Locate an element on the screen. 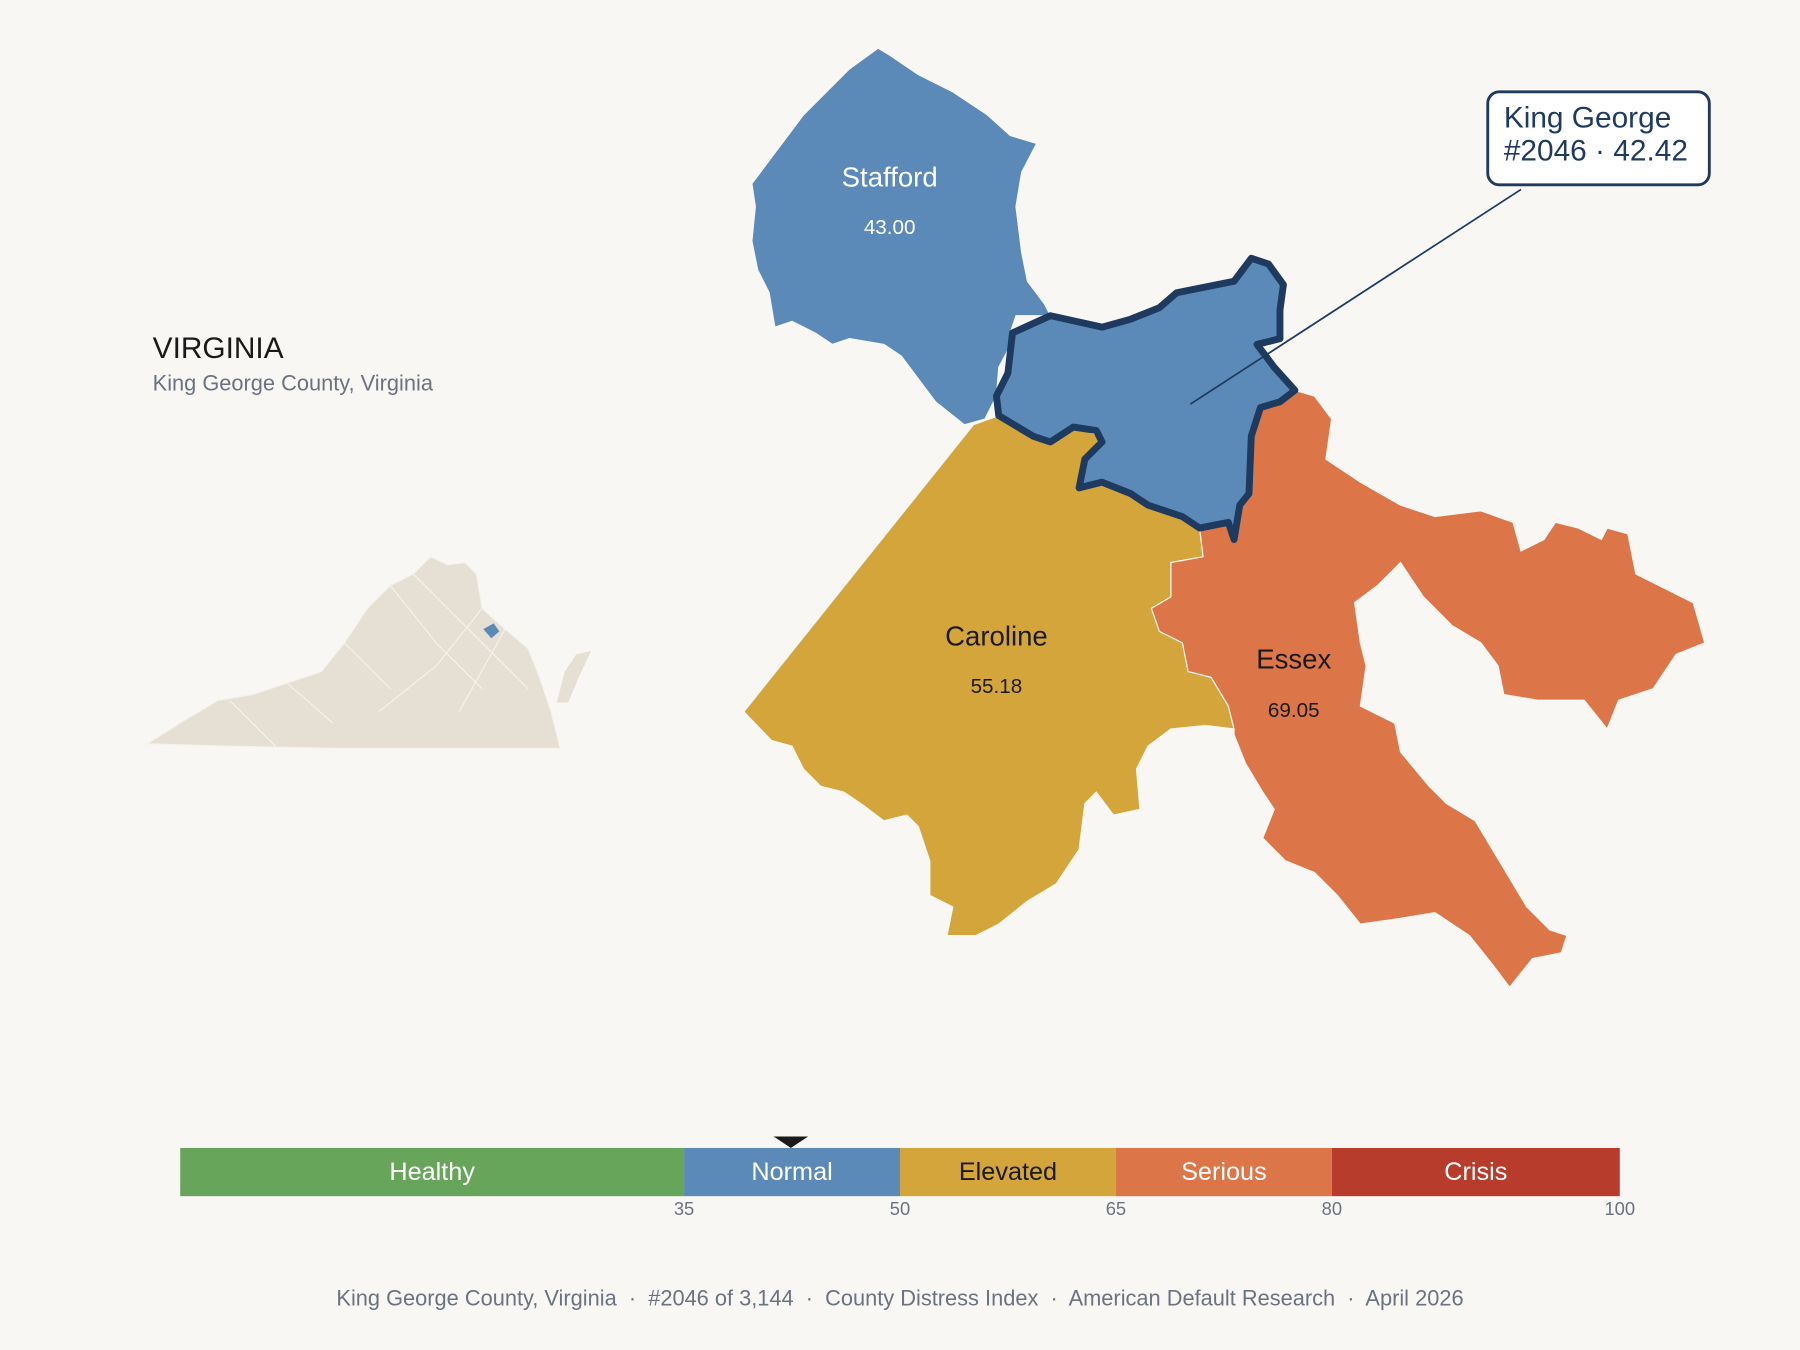 The width and height of the screenshot is (1800, 1350). callout: King George #2046 · 42.42 is located at coordinates (1450, 247).